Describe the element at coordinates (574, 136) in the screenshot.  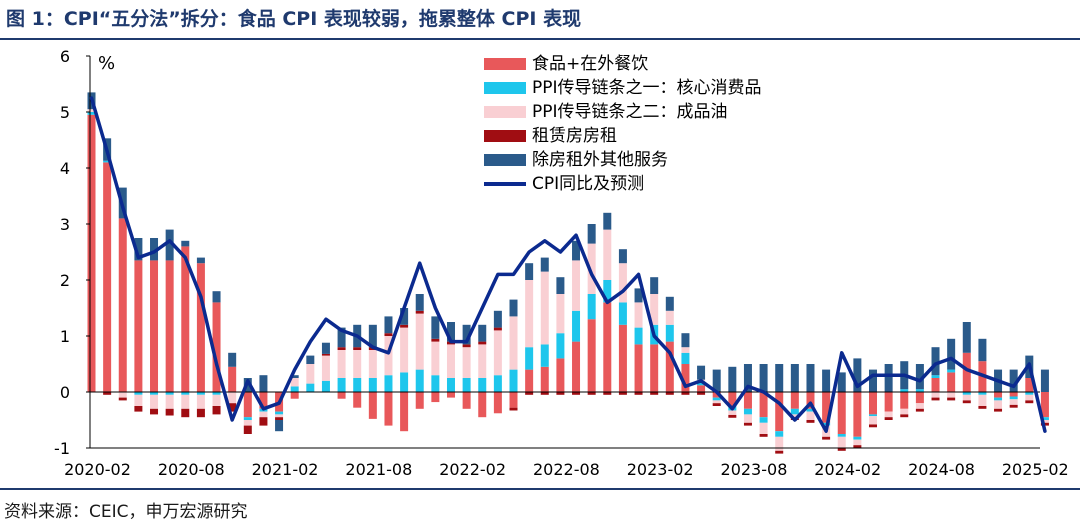
I see `legend-label-rent: 租赁房房租` at that location.